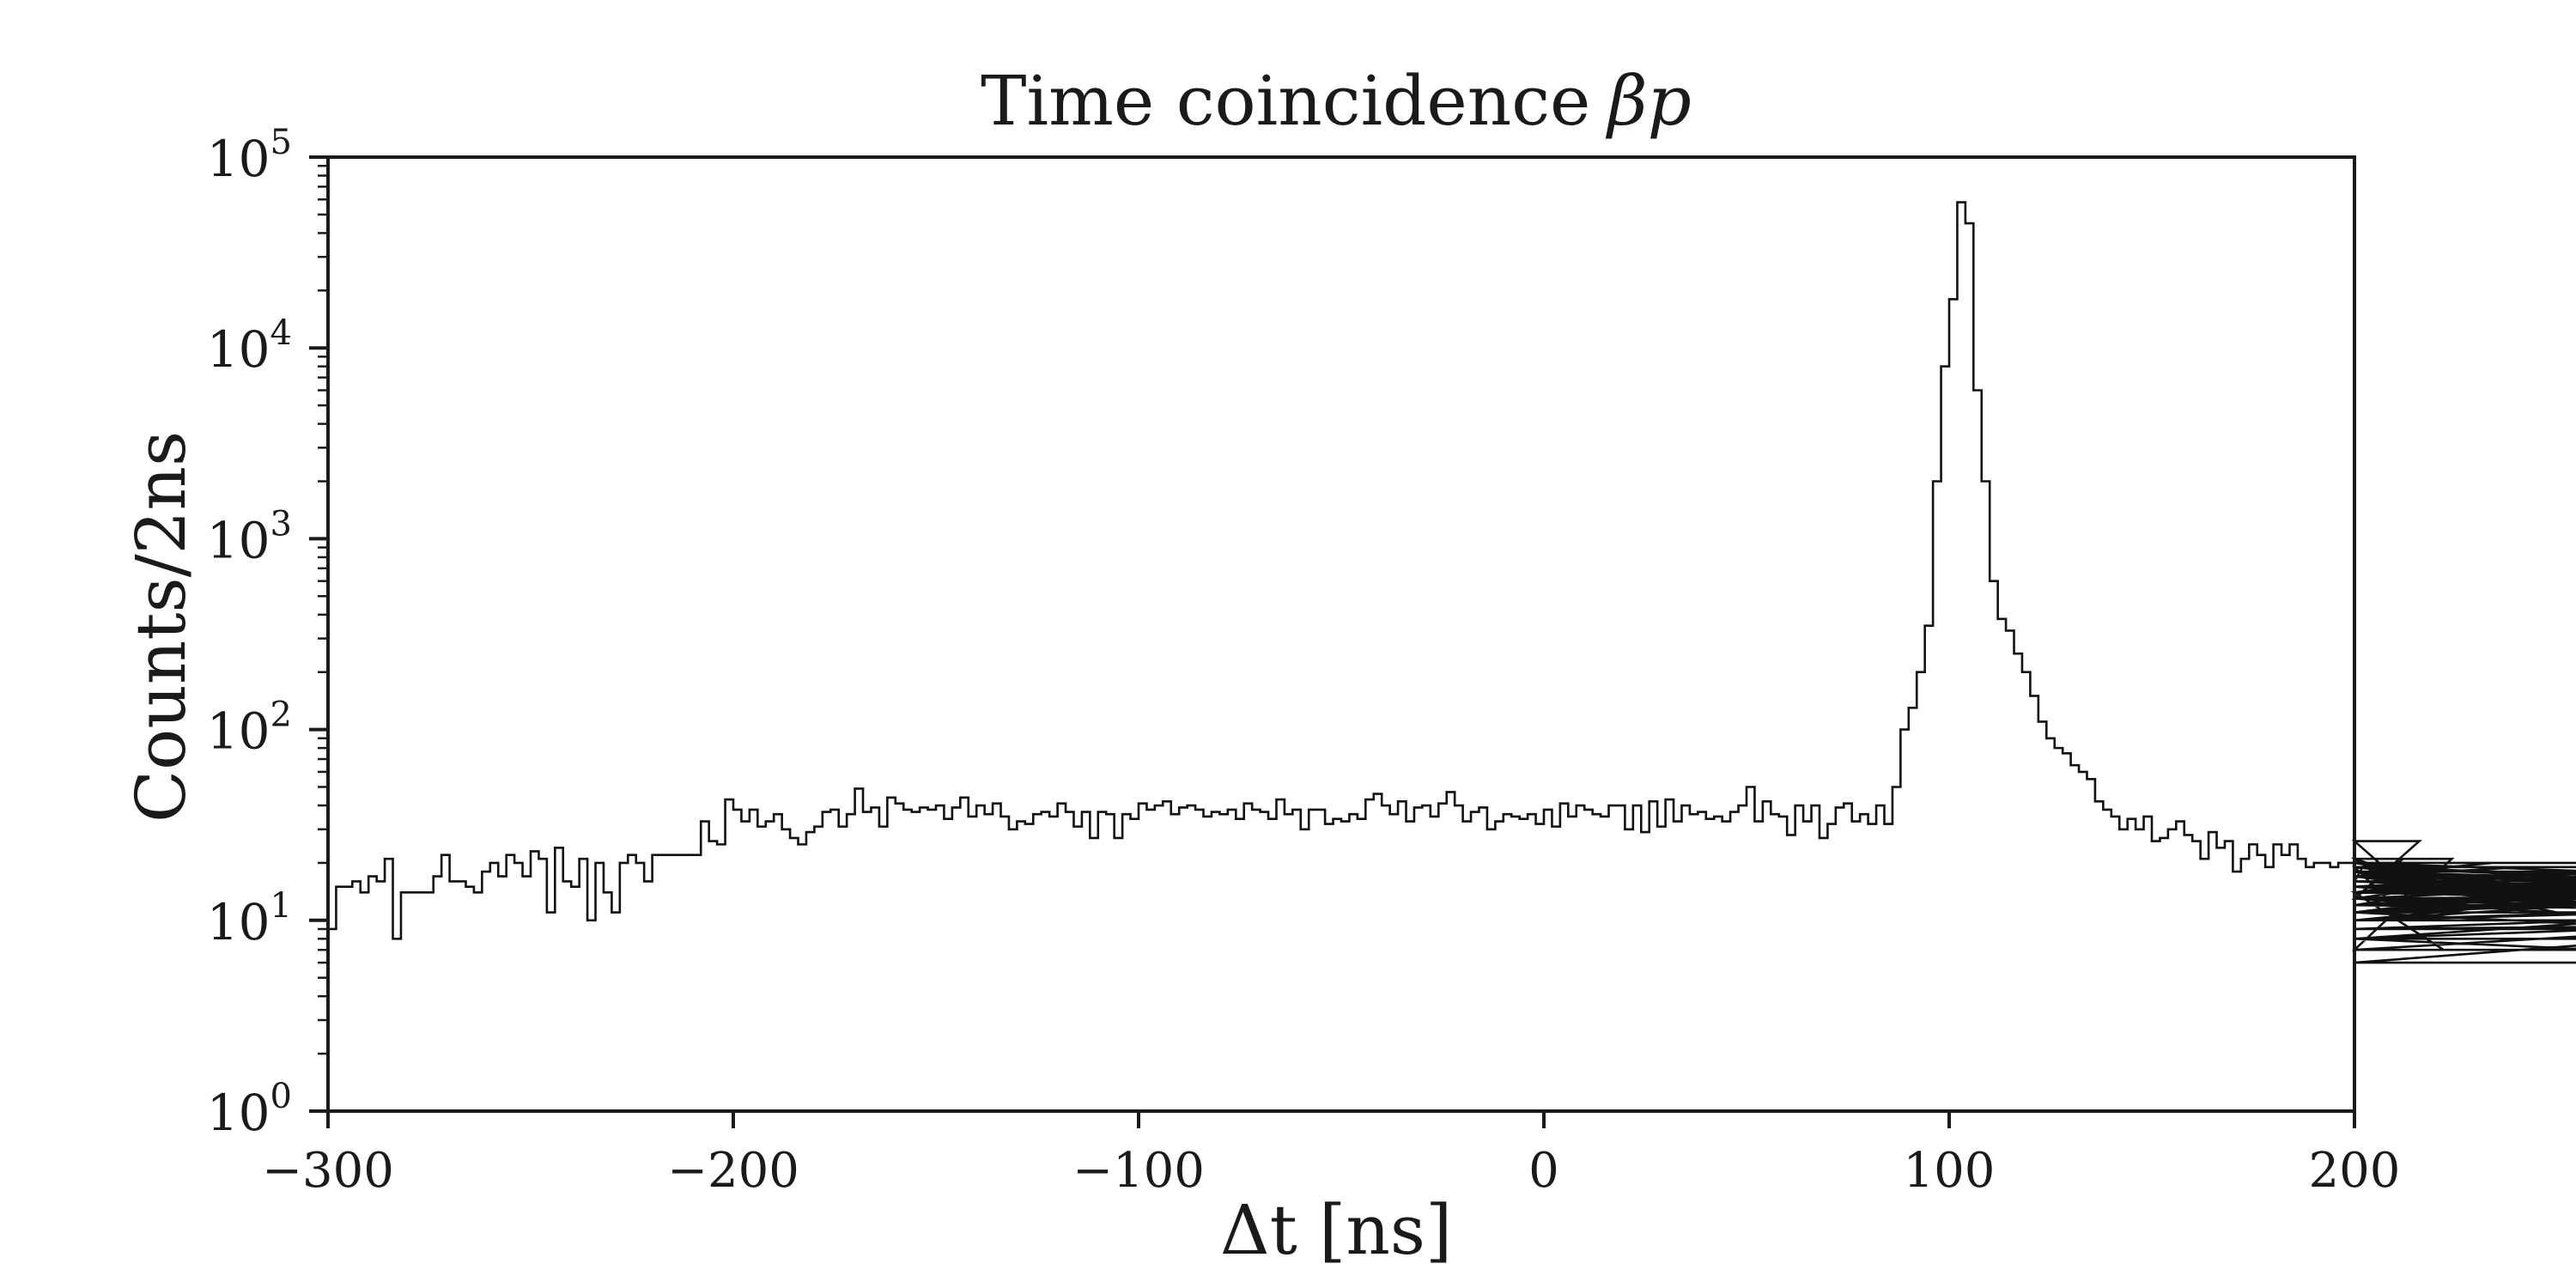 This screenshot has height=1288, width=2576. Describe the element at coordinates (281, 715) in the screenshot. I see `y-tick-label-exponent: 2` at that location.